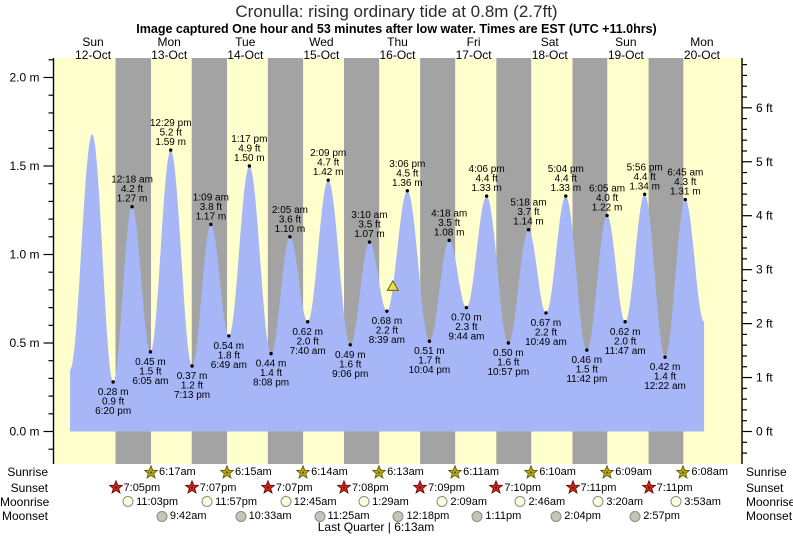  Describe the element at coordinates (546, 342) in the screenshot. I see `low-tide-label-line: 10:49 am` at that location.